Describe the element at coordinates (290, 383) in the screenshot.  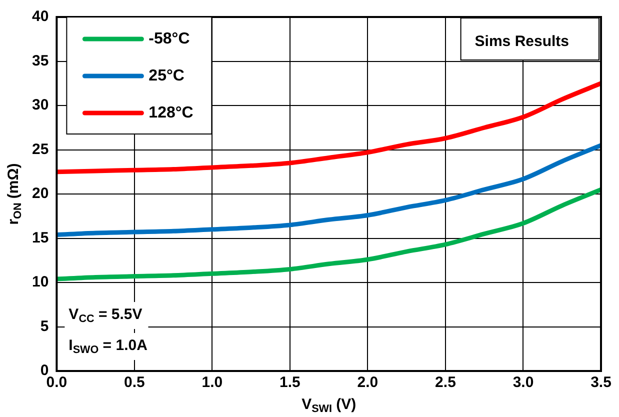
I see `x-tick-label: 1.5` at that location.